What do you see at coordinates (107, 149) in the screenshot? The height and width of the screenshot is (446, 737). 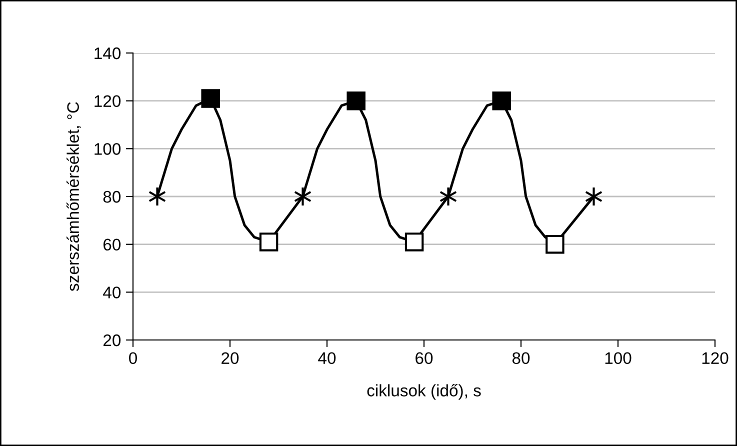 I see `y-tick-label: 100` at bounding box center [107, 149].